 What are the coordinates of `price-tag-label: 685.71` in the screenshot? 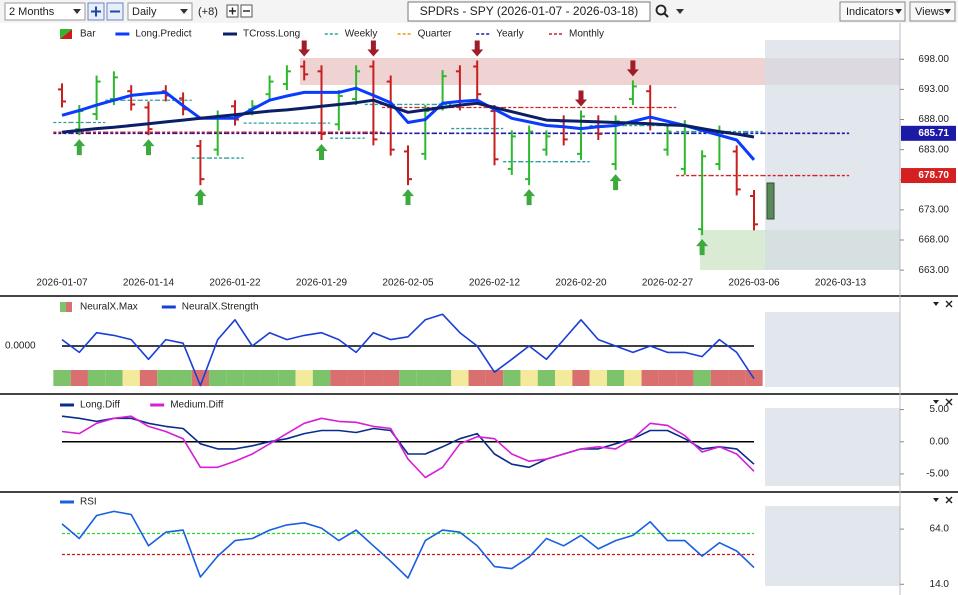 It's located at (933, 133).